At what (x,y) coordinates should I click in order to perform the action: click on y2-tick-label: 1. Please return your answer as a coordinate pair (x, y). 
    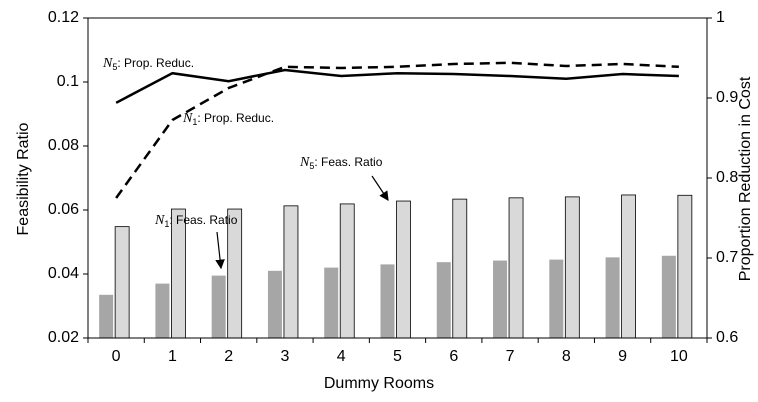
    Looking at the image, I should click on (720, 17).